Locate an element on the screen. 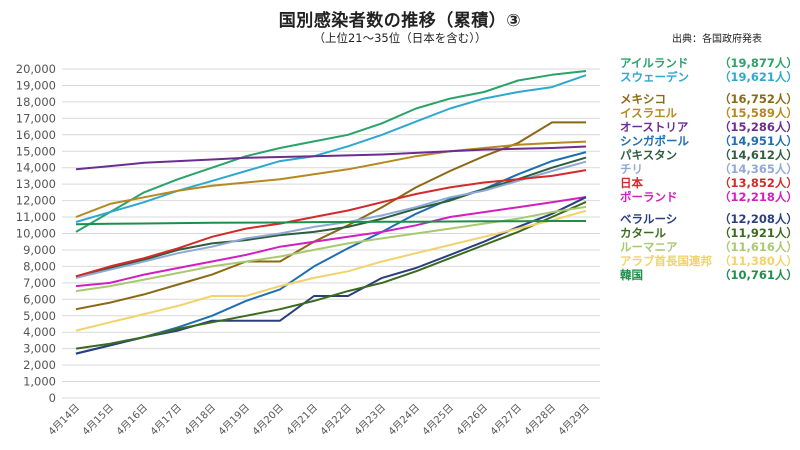  x-tick-label: 4月27日 is located at coordinates (506, 420).